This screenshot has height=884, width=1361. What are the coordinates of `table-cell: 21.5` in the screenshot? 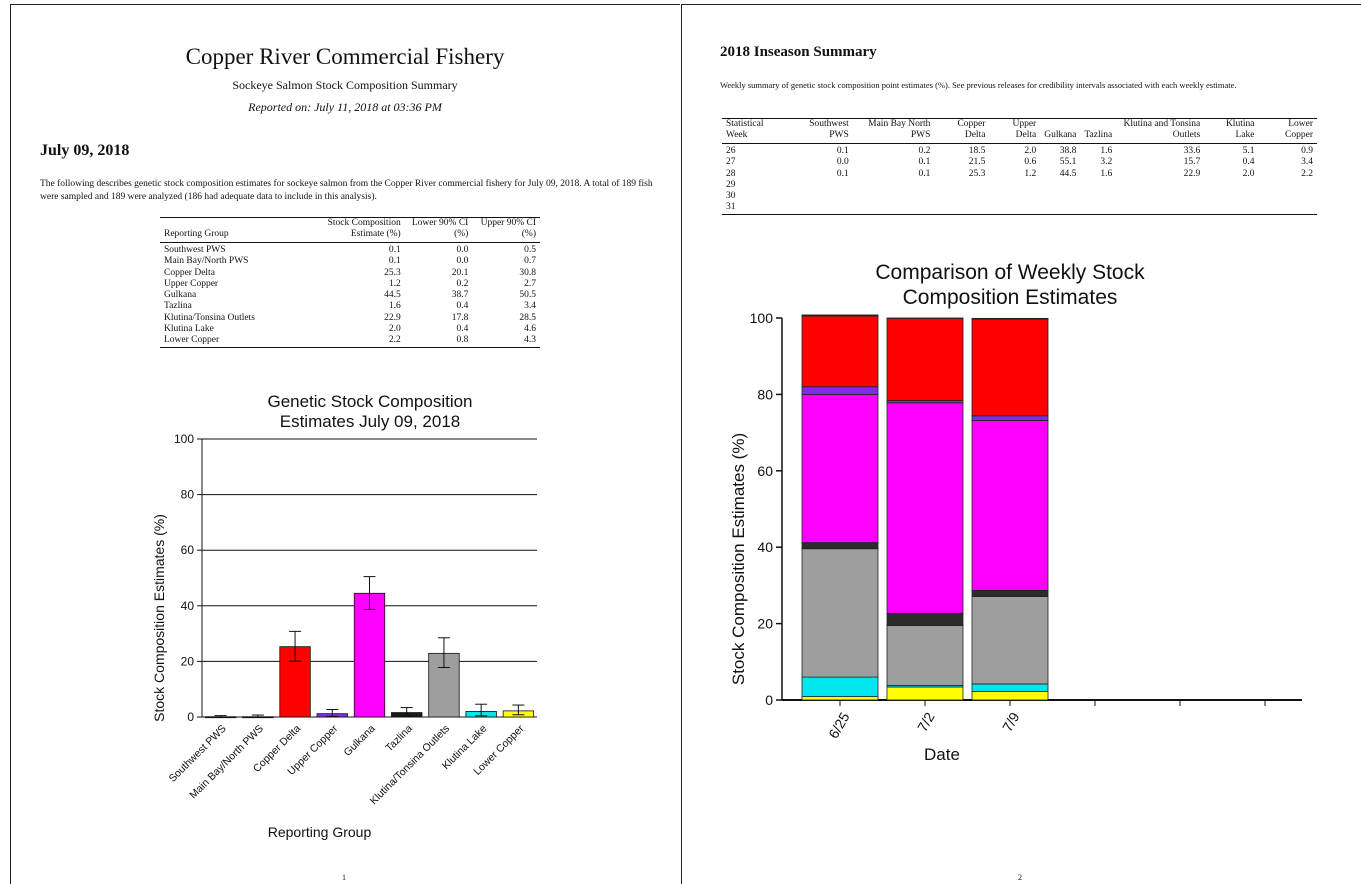 It's located at (977, 162).